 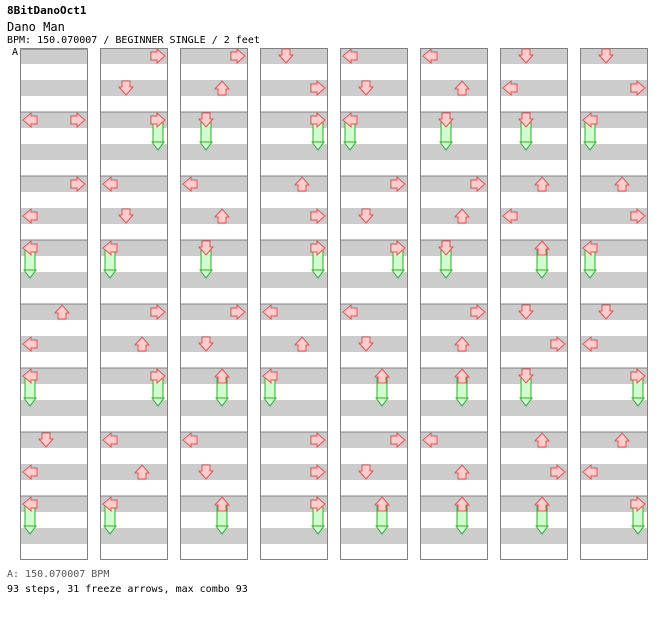 I want to click on chart-column, so click(x=534, y=304).